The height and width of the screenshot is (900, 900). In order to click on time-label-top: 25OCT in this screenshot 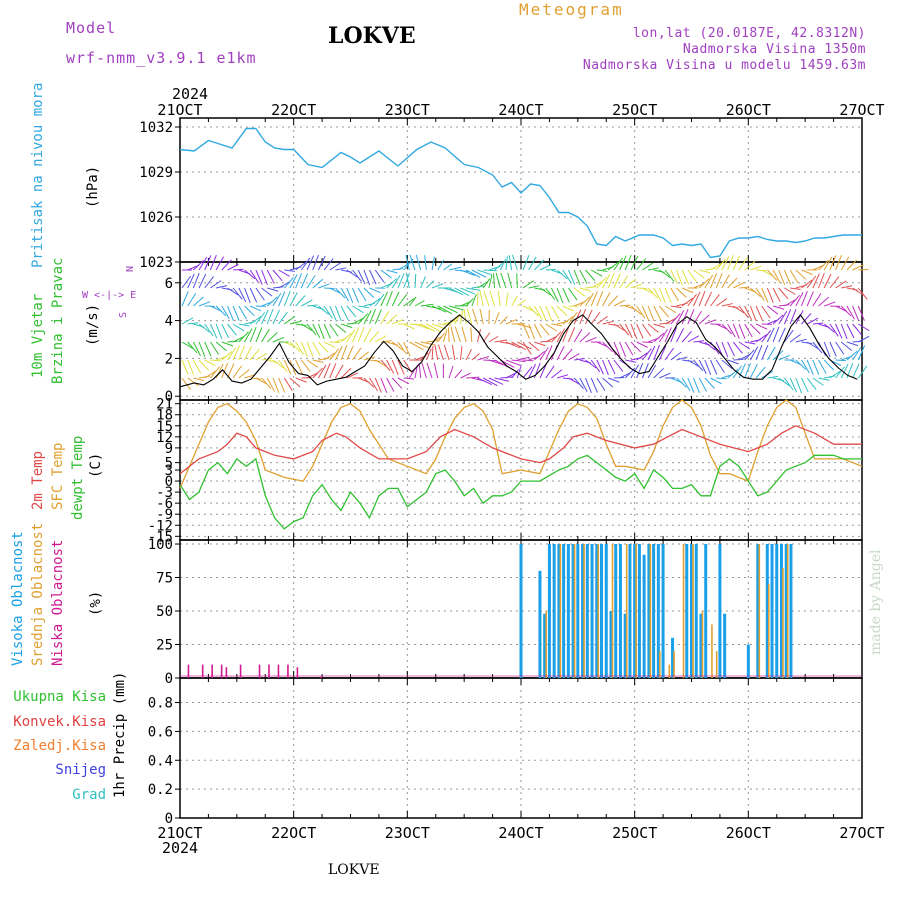, I will do `click(634, 110)`.